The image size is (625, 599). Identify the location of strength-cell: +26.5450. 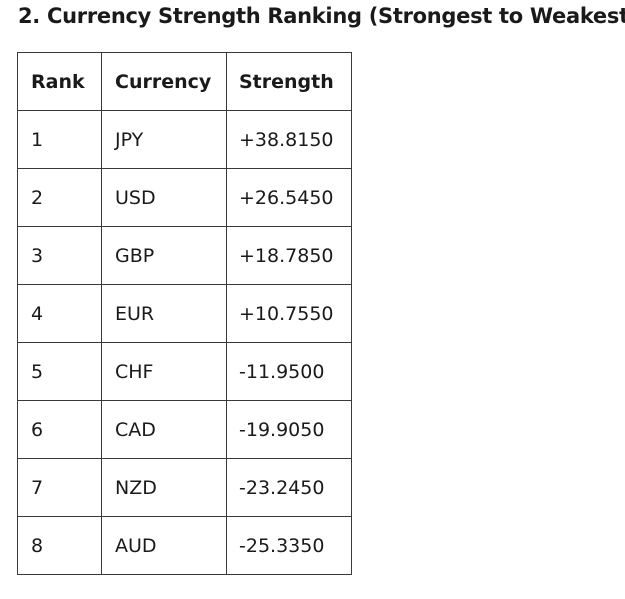
(289, 197).